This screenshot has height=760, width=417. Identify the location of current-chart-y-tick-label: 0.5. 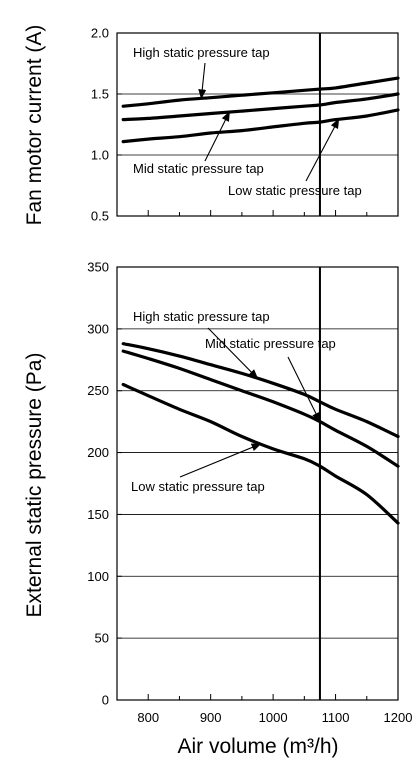
(100, 216).